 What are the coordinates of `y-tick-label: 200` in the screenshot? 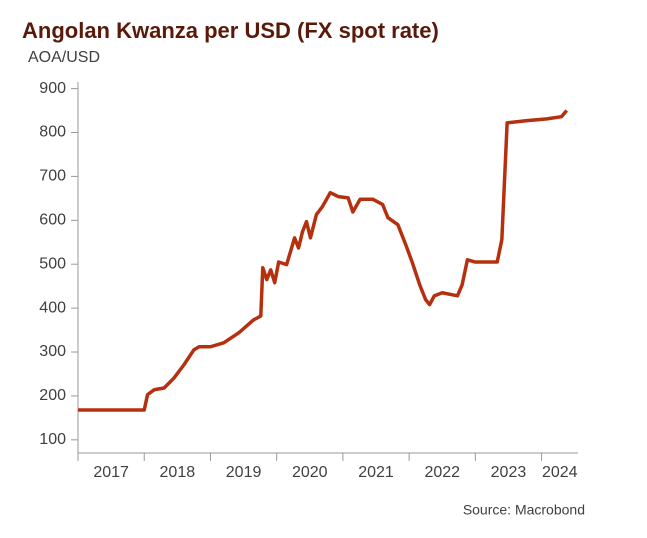 It's located at (52, 395).